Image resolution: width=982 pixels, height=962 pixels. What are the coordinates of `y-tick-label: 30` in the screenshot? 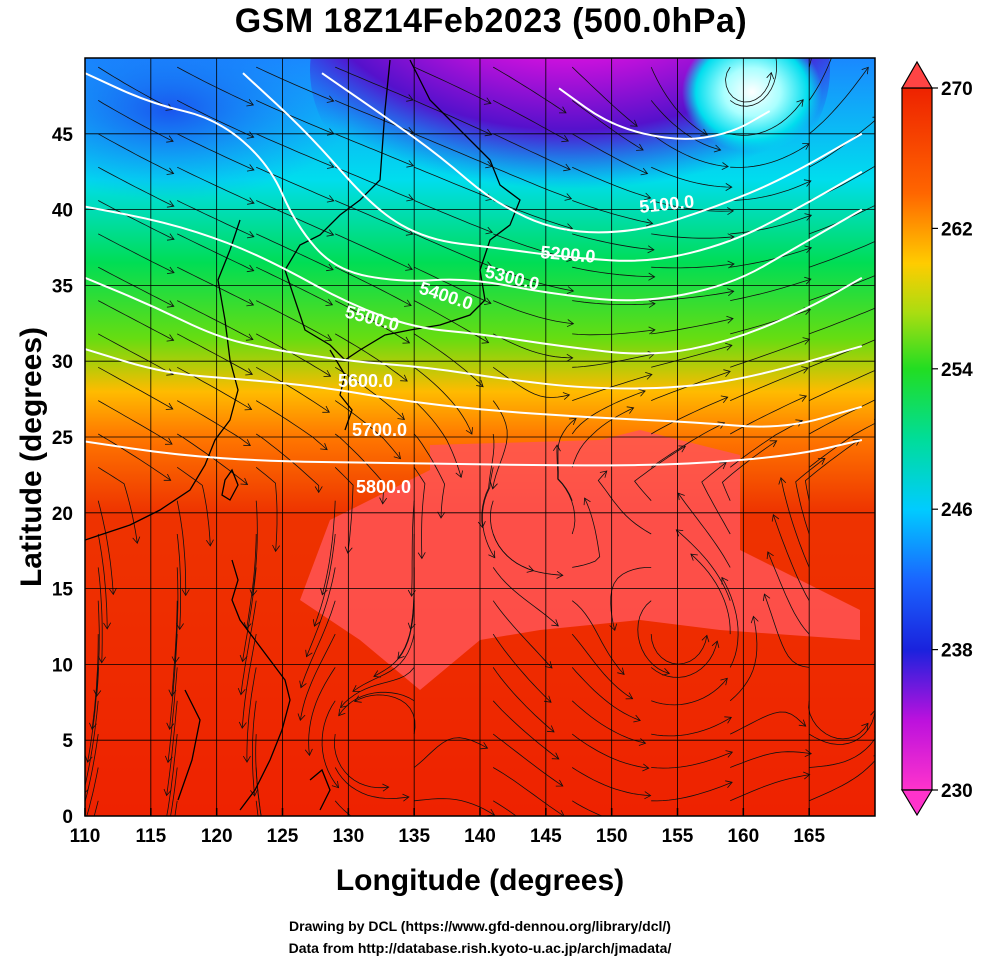 It's located at (62, 362).